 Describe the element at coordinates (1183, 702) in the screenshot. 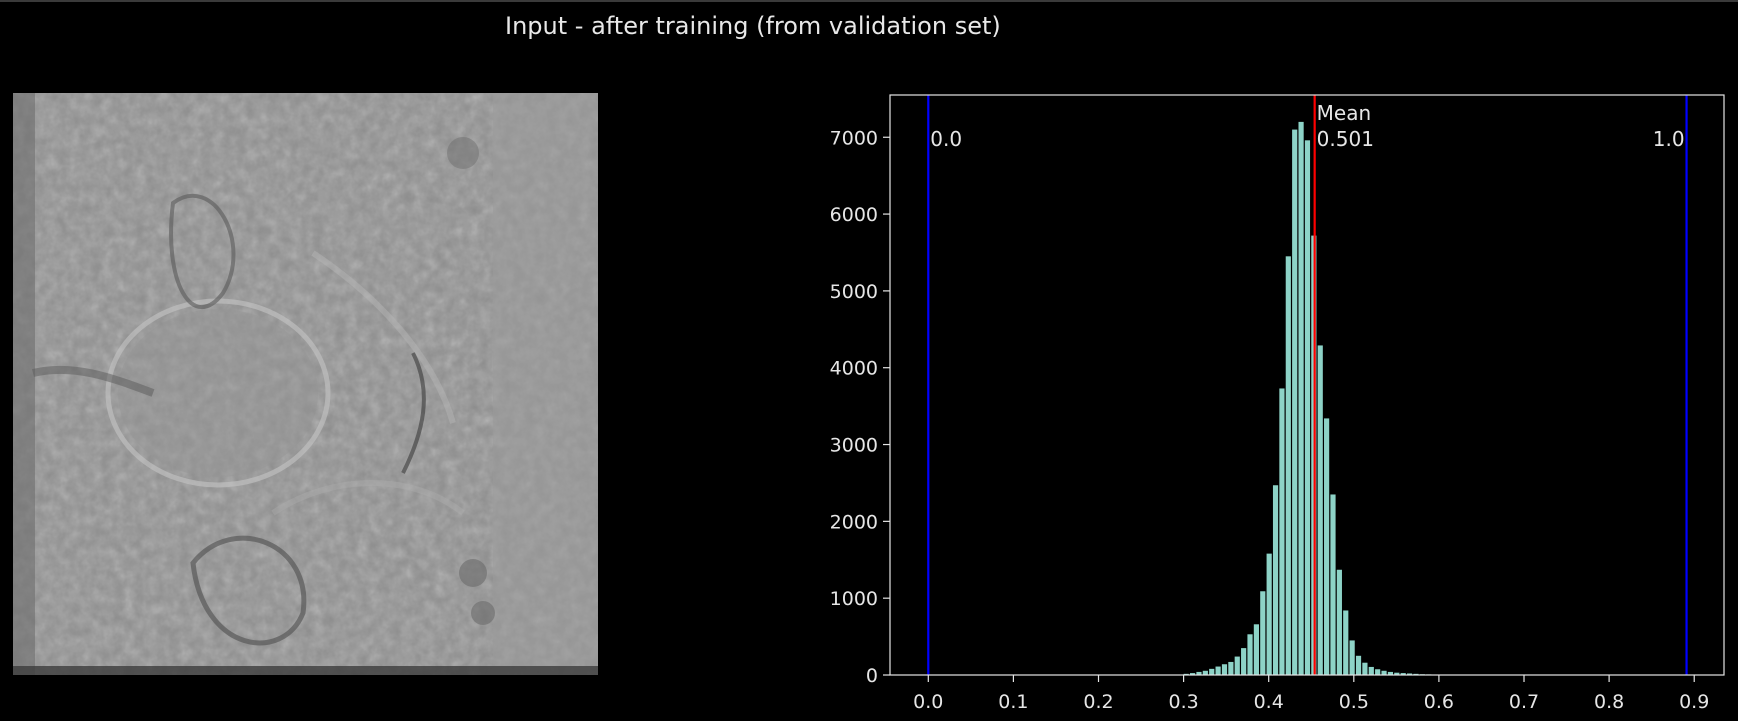

I see `x-tick-label-3: 0.3` at that location.